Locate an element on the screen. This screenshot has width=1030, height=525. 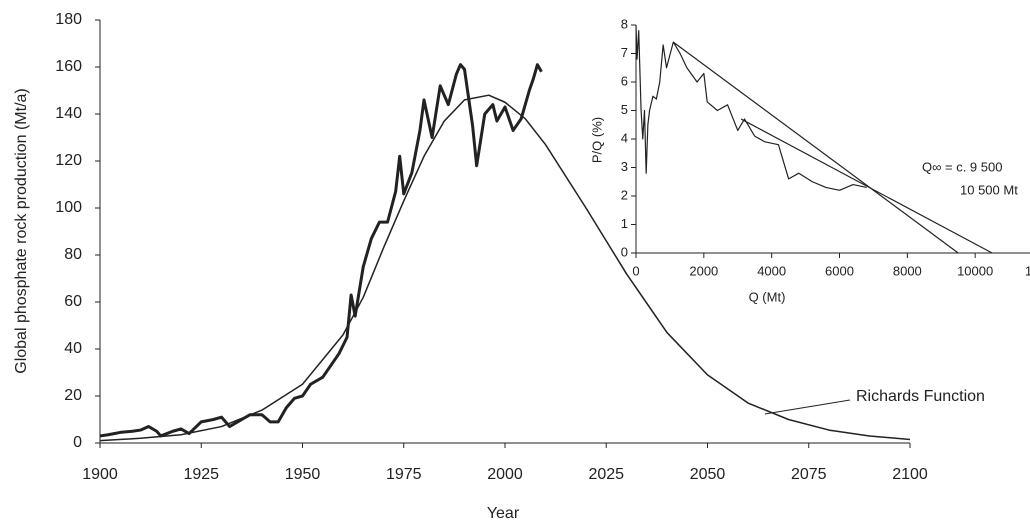
y-tick-label: 20 is located at coordinates (73, 395).